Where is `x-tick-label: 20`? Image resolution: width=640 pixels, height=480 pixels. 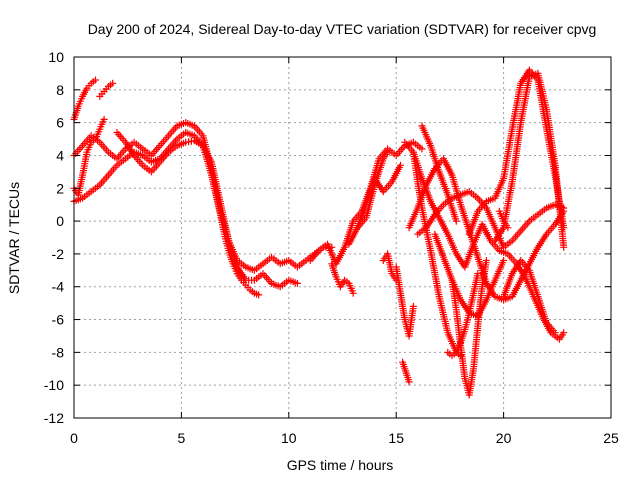 x-tick-label: 20 is located at coordinates (504, 438).